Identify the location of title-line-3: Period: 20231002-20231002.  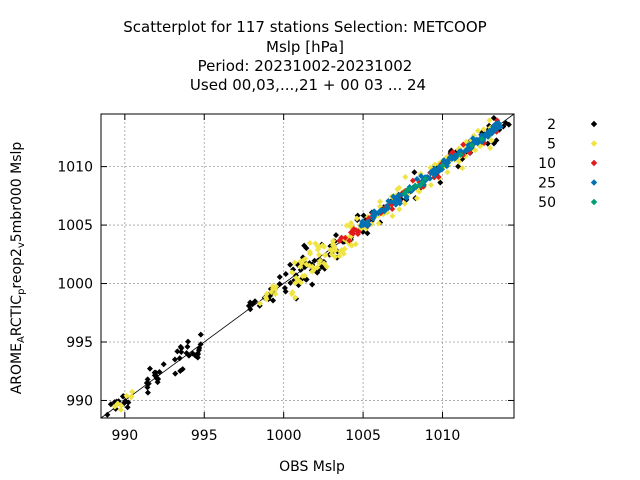
(305, 66).